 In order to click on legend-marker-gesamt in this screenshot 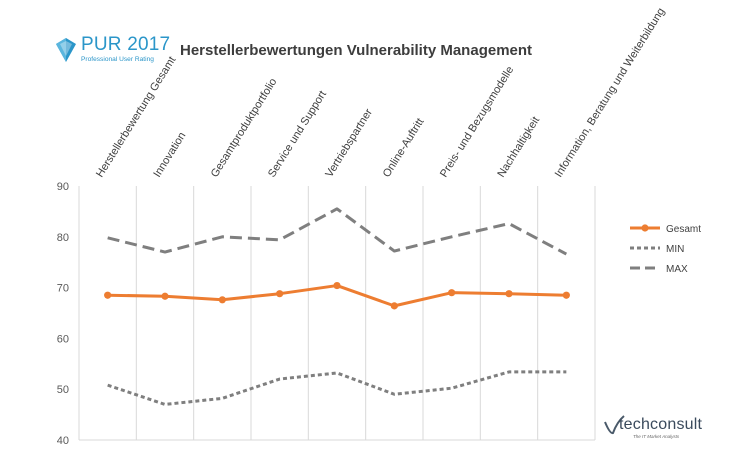, I will do `click(645, 228)`.